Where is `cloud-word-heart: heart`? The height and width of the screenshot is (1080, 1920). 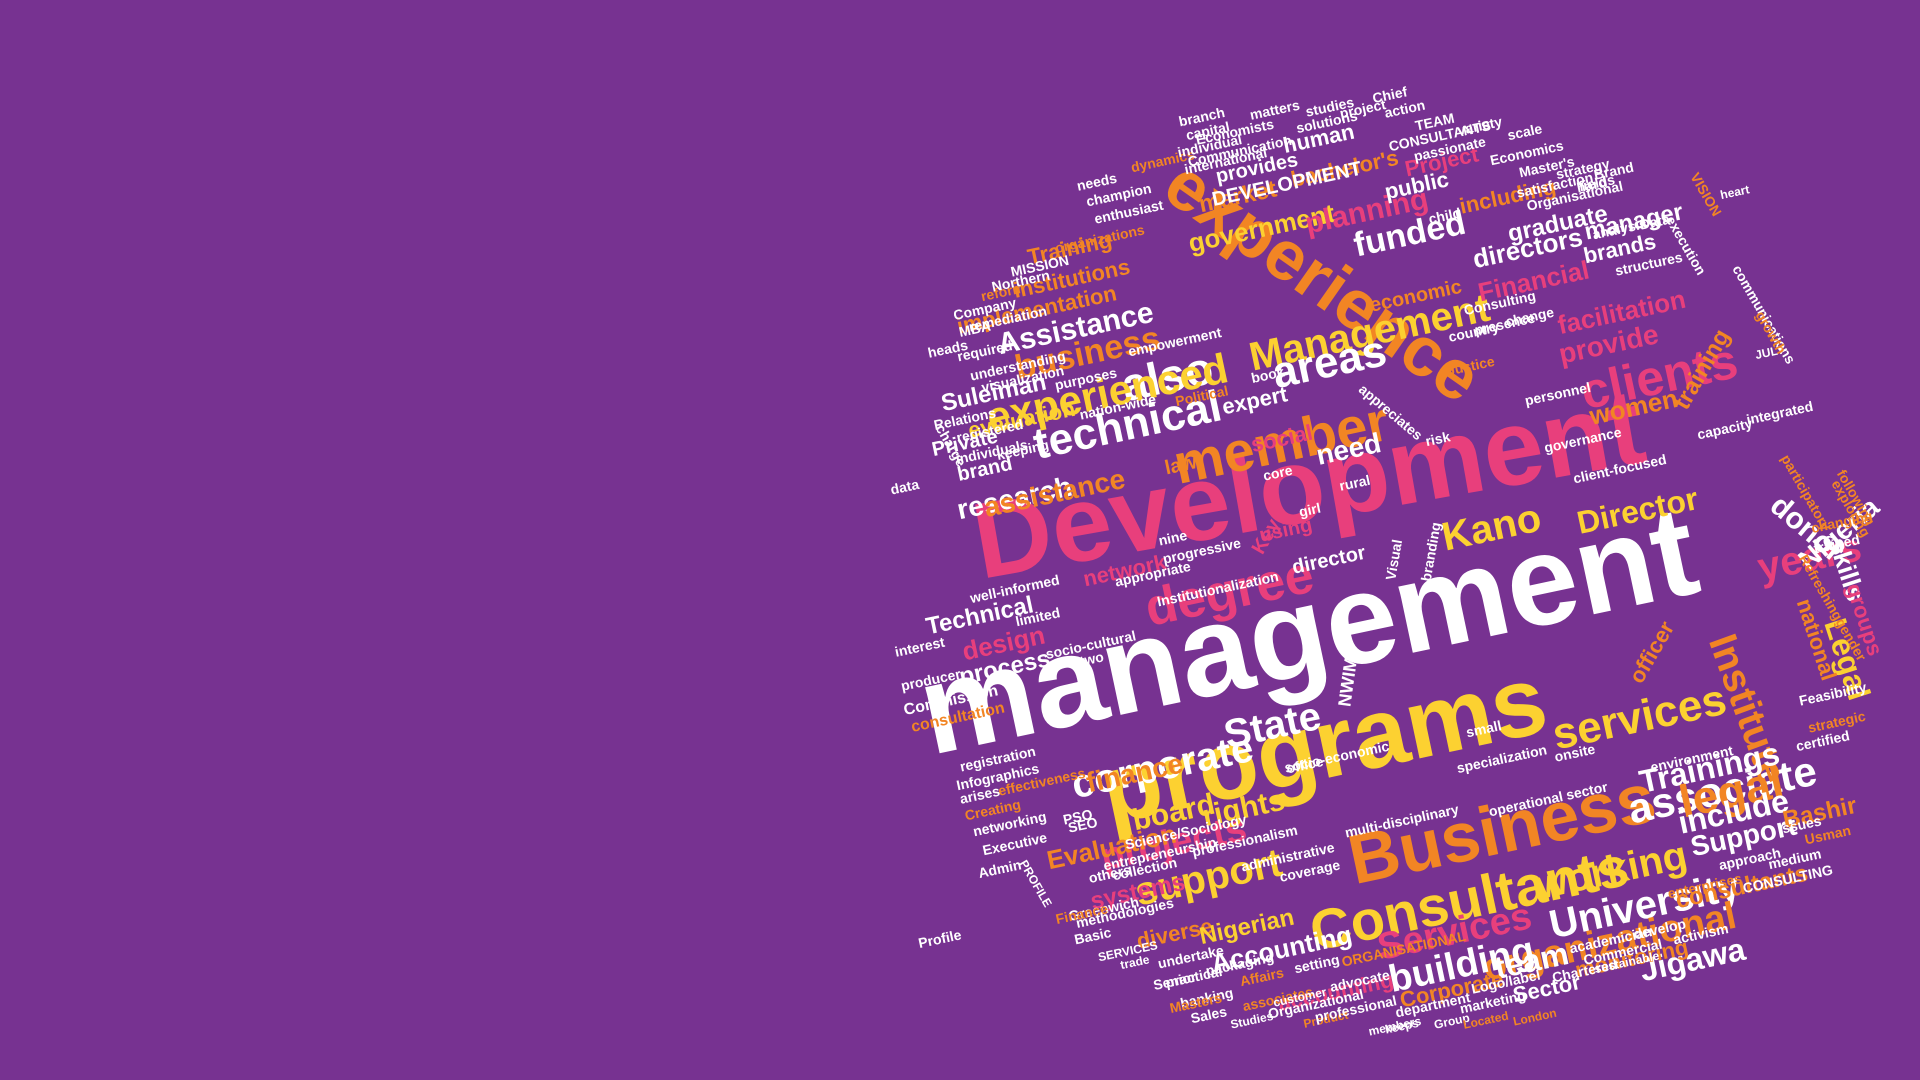
cloud-word-heart: heart is located at coordinates (1735, 192).